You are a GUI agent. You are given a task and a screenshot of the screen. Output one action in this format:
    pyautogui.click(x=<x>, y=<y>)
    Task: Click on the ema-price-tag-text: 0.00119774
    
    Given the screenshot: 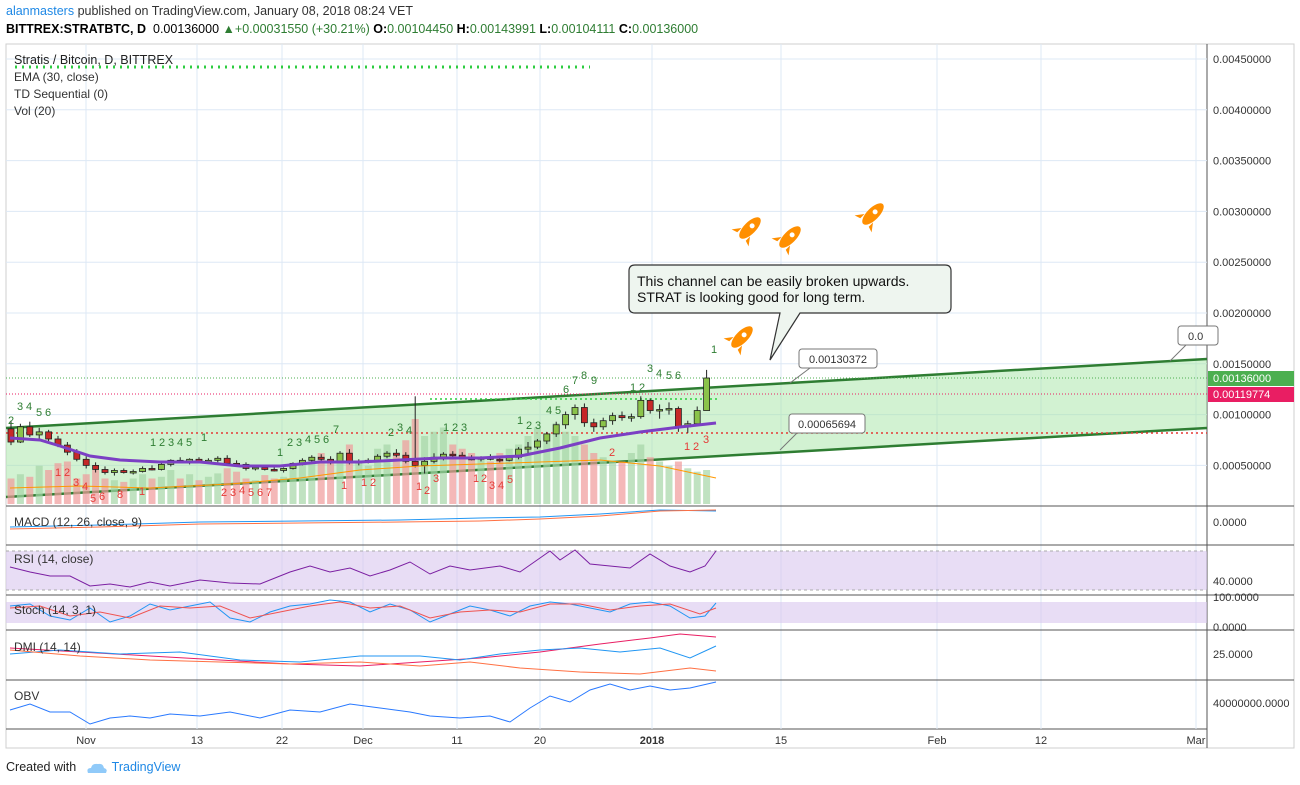 What is the action you would take?
    pyautogui.click(x=1241, y=395)
    